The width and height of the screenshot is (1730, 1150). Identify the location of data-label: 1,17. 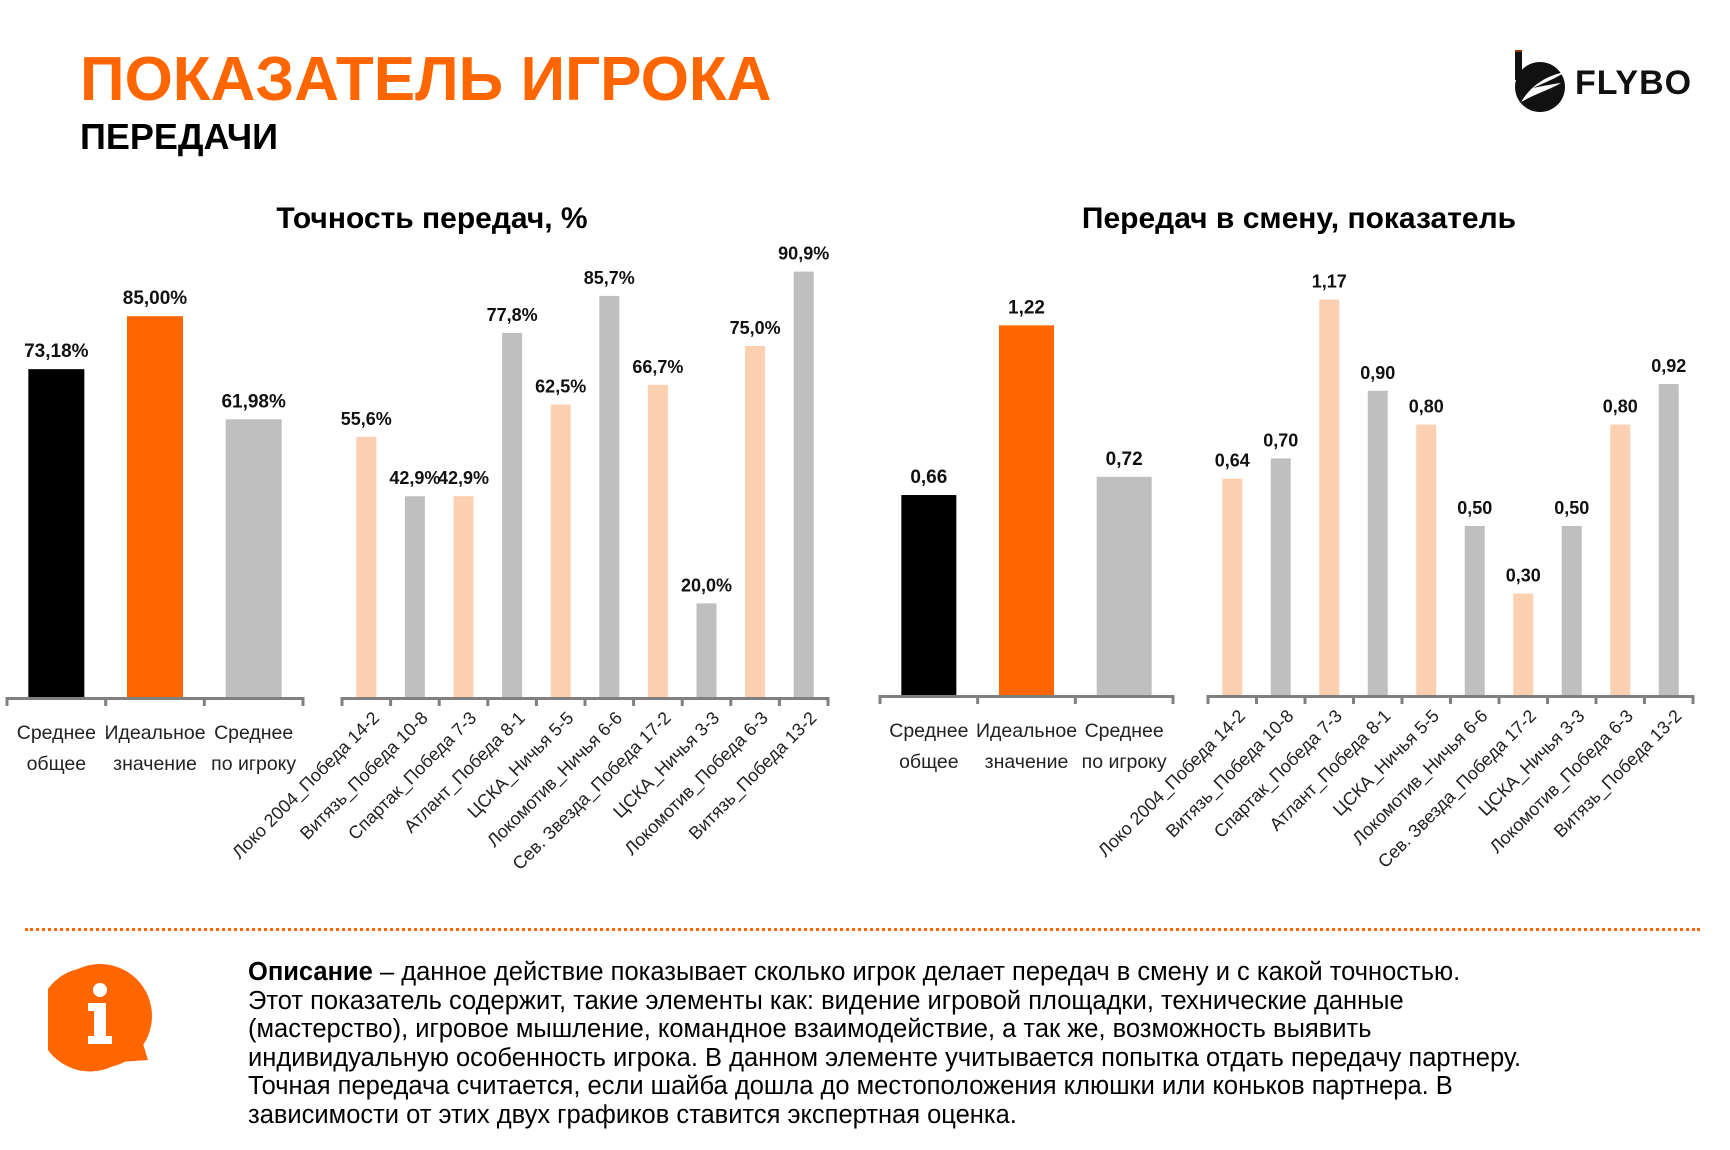
(1329, 282).